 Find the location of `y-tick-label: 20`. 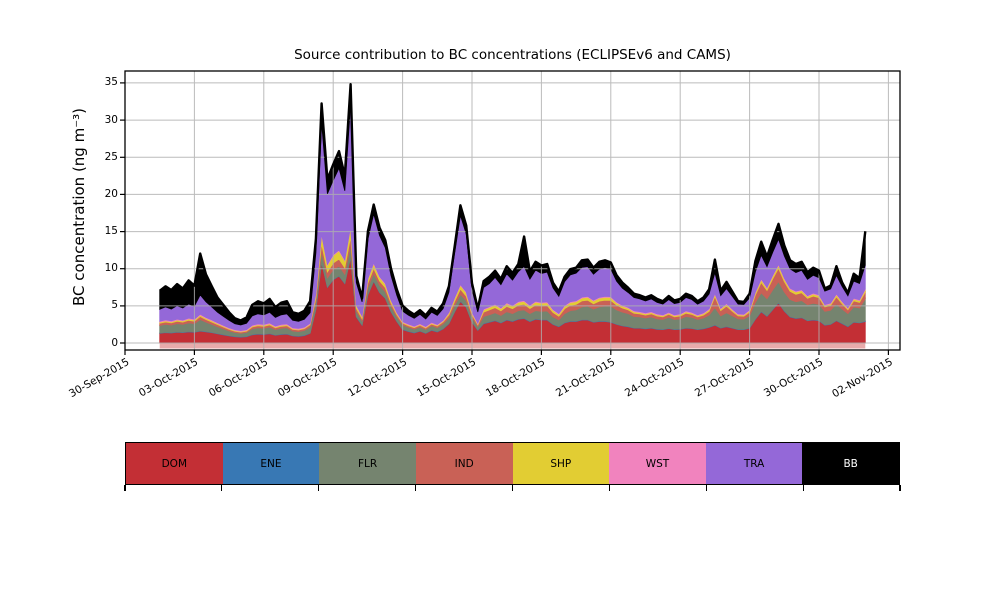

y-tick-label: 20 is located at coordinates (111, 193).